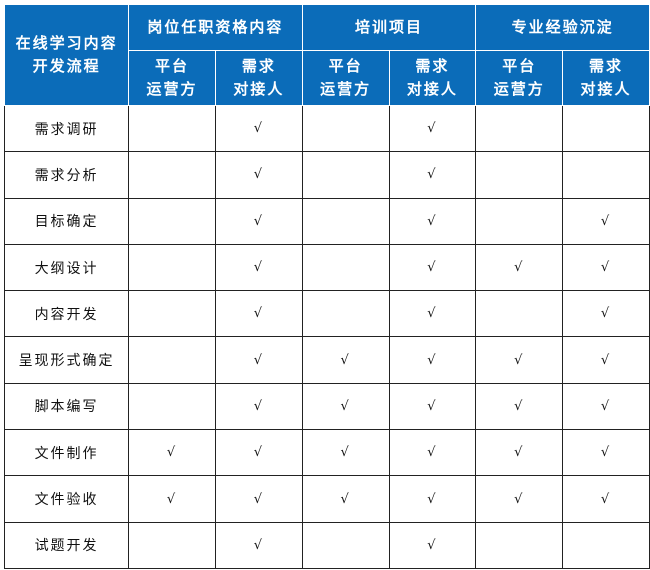 The height and width of the screenshot is (570, 650). I want to click on table-row: 需求调研 √ √, so click(326, 128).